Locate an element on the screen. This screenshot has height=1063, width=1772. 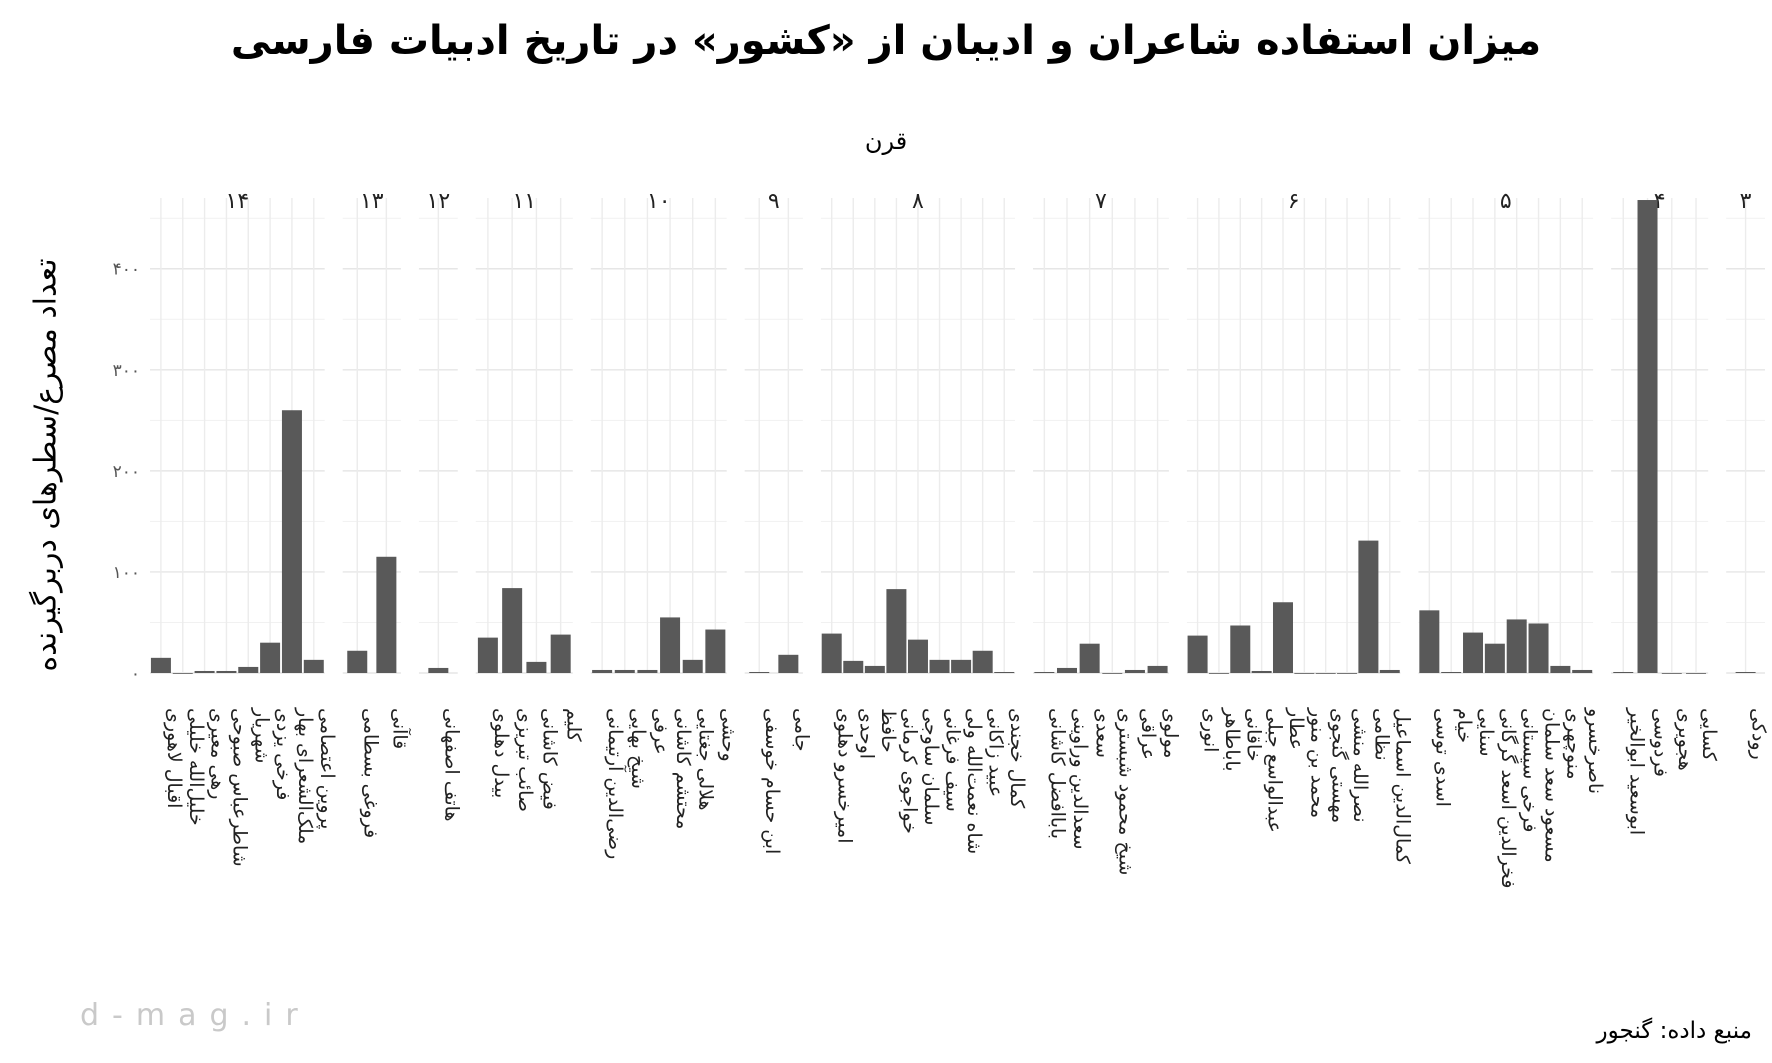
facet-label: ۷ is located at coordinates (1101, 201).